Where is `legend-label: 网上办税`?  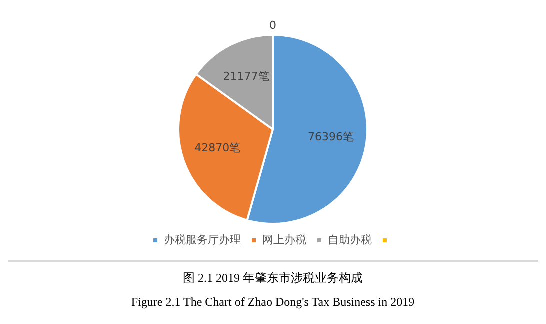 legend-label: 网上办税 is located at coordinates (284, 239).